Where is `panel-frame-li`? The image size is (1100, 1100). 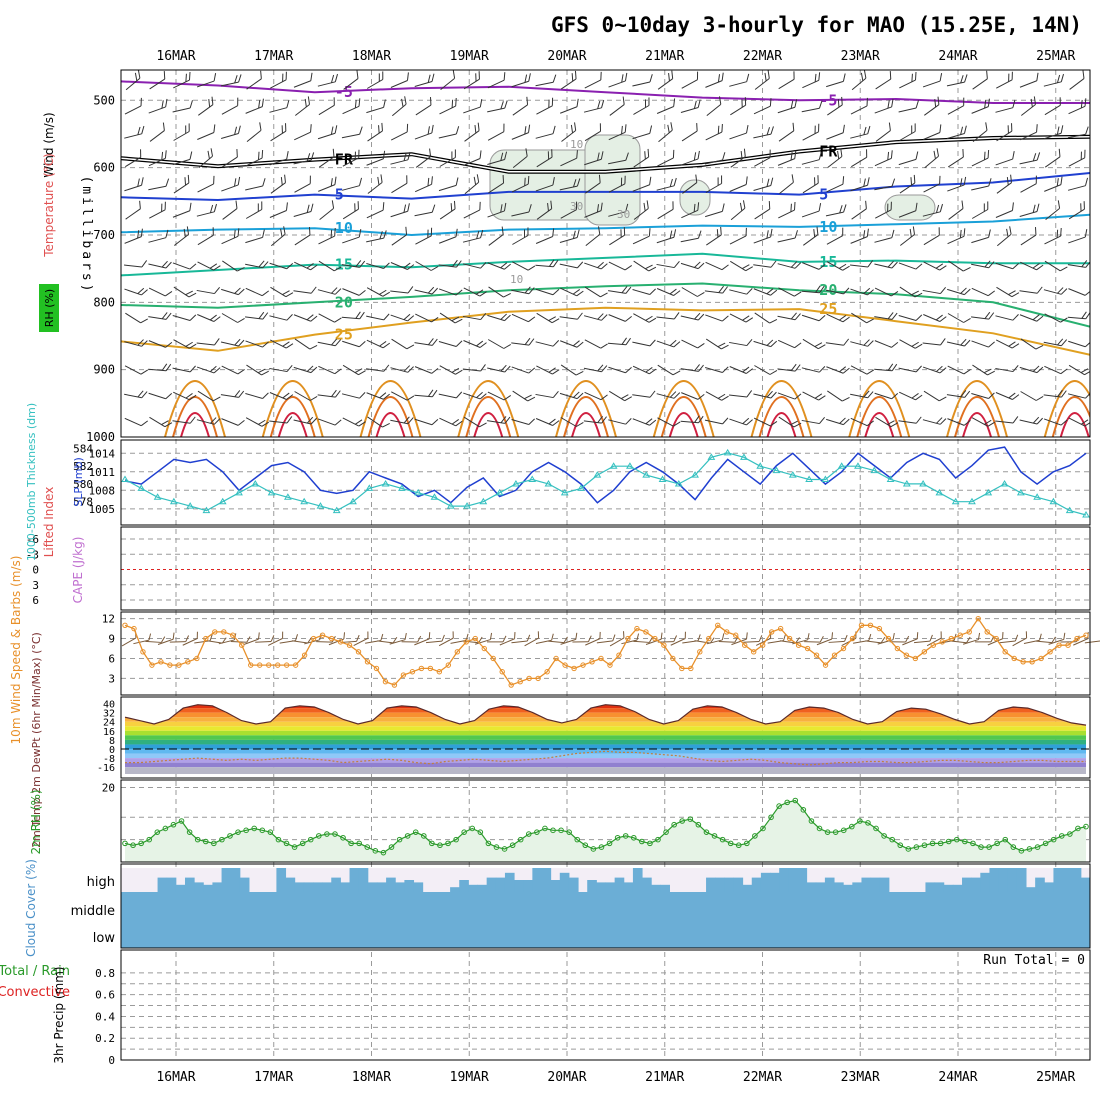
panel-frame-li is located at coordinates (605, 568).